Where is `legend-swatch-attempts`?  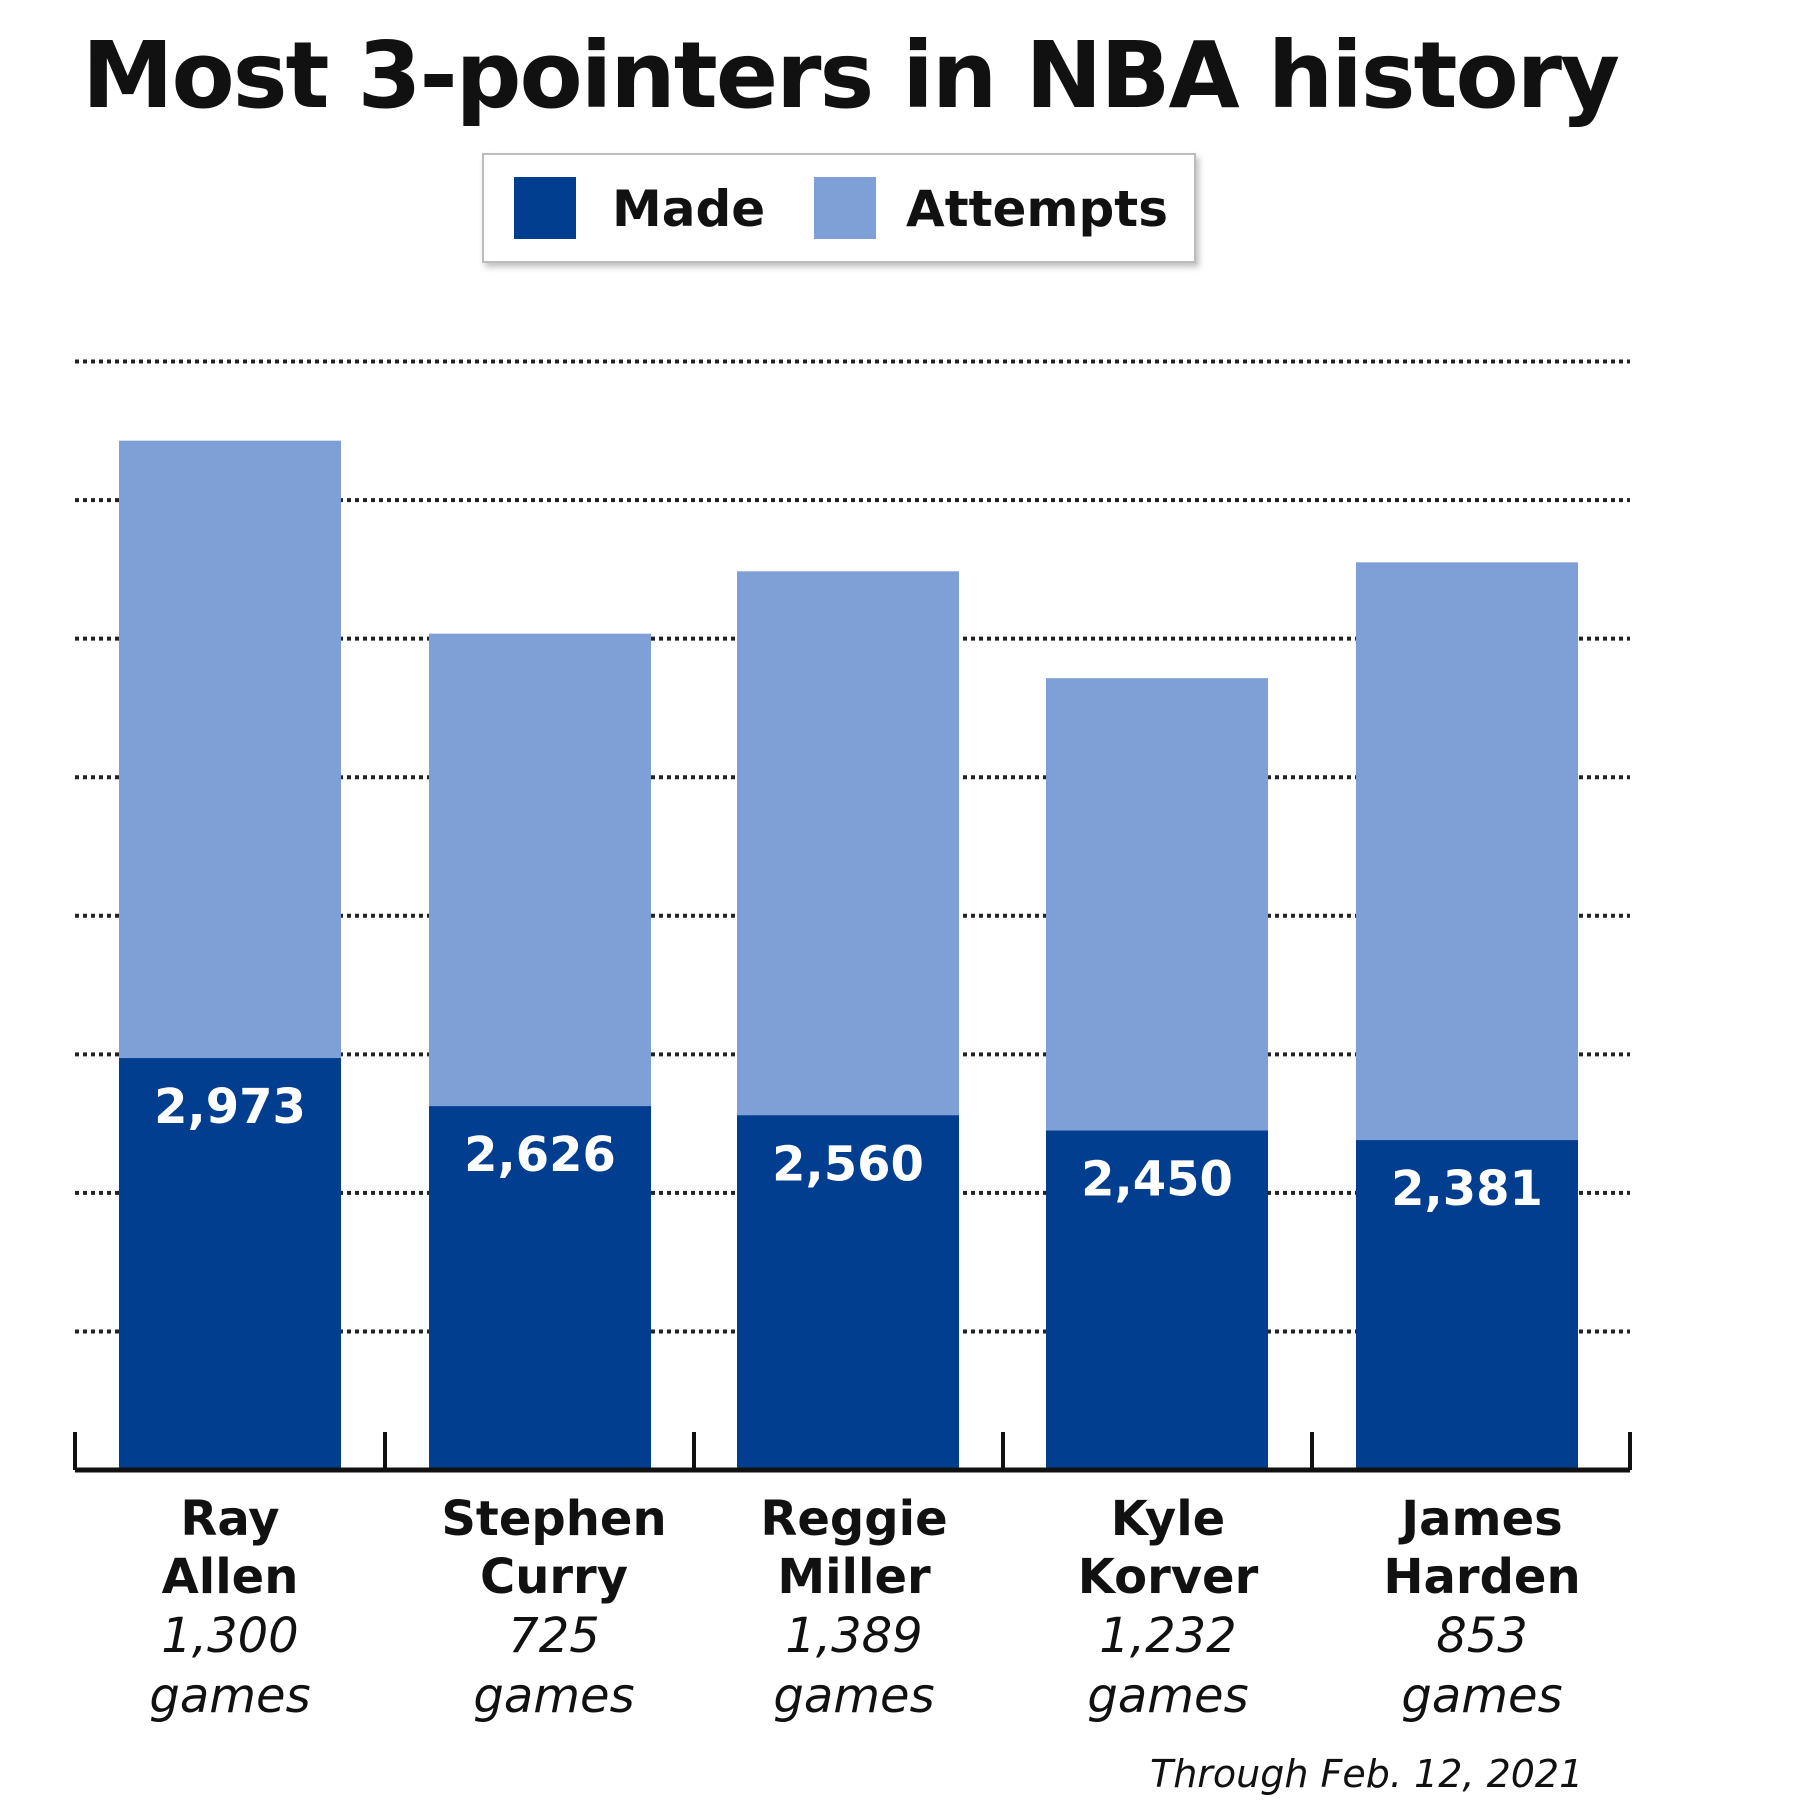
legend-swatch-attempts is located at coordinates (845, 208).